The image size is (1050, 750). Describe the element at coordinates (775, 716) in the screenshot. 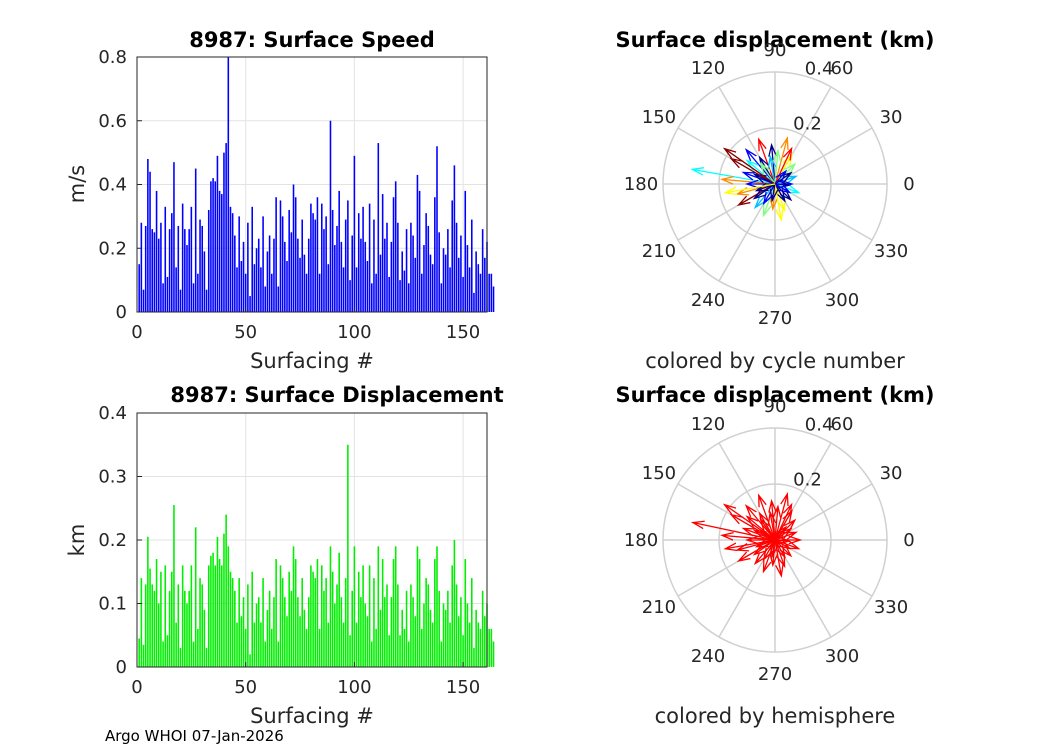

I see `polar-hemisphere-caption: colored by hemisphere` at that location.